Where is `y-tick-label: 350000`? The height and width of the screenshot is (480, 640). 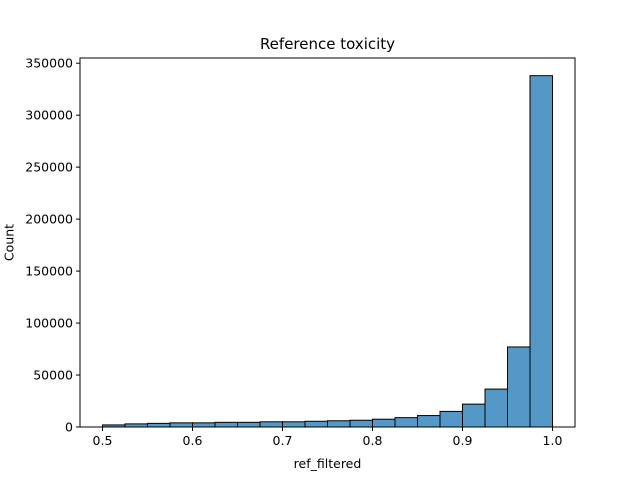
y-tick-label: 350000 is located at coordinates (49, 63).